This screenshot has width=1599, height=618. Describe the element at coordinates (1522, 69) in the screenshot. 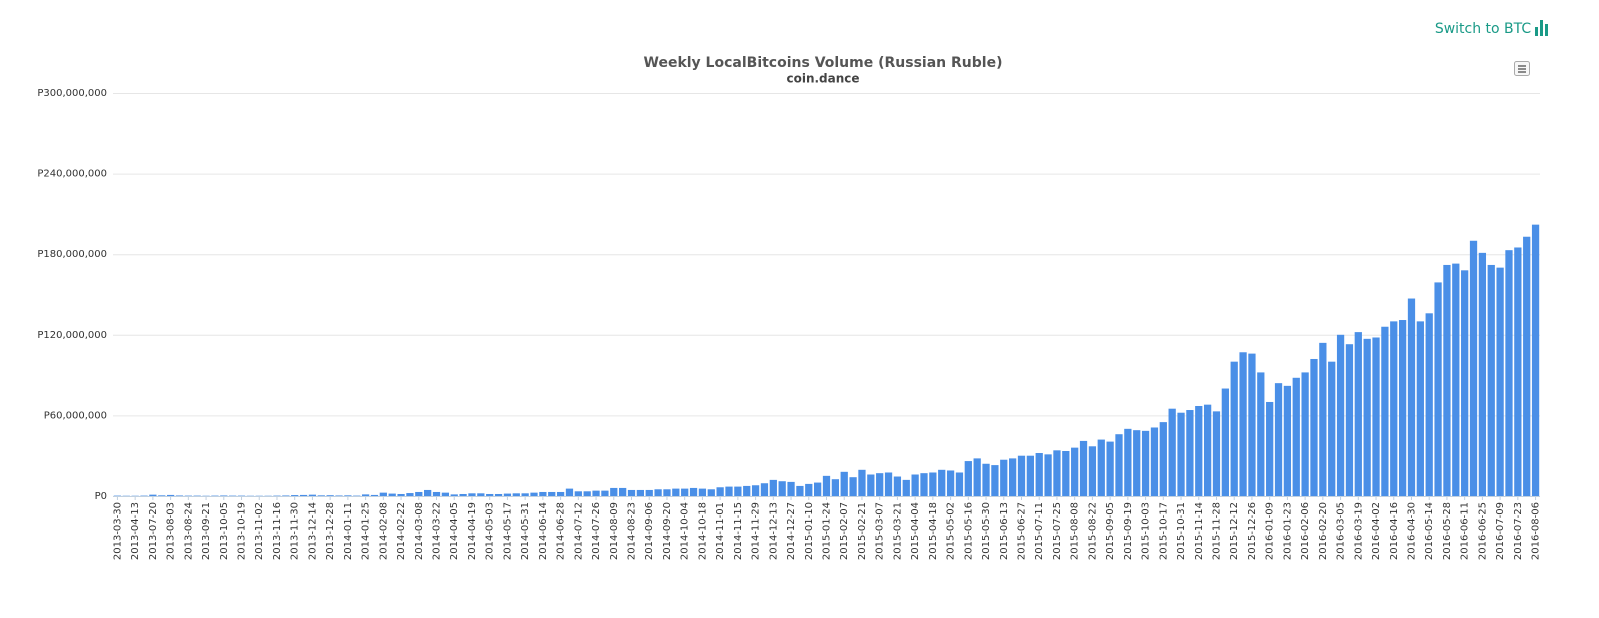

I see `menu-button` at that location.